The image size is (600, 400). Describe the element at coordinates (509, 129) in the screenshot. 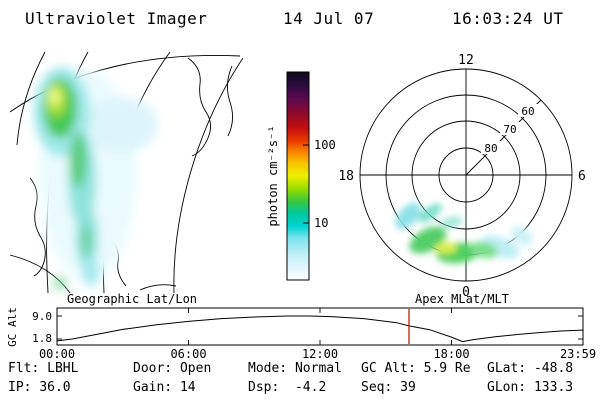

I see `mlat-label-70: 70` at that location.